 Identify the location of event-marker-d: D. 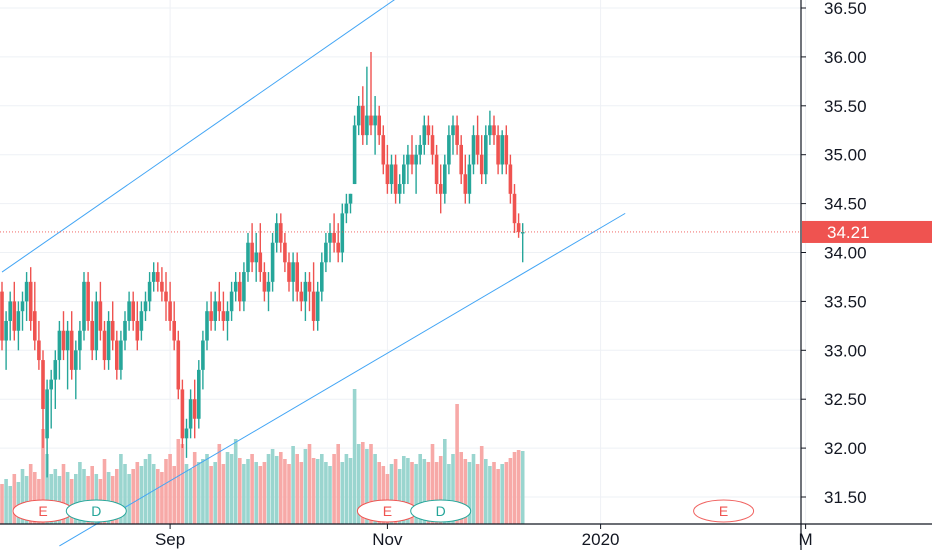
(441, 511).